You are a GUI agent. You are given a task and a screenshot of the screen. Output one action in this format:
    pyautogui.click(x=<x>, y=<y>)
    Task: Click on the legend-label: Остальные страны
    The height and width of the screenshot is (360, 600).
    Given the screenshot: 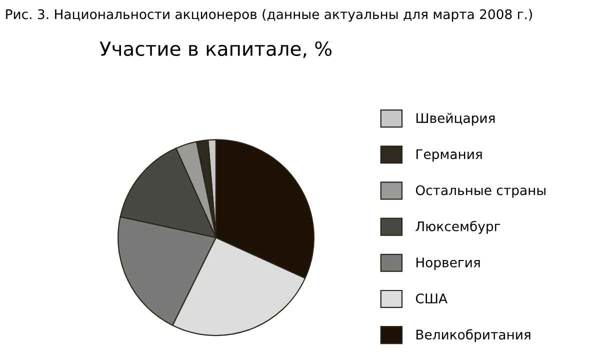 What is the action you would take?
    pyautogui.click(x=481, y=191)
    